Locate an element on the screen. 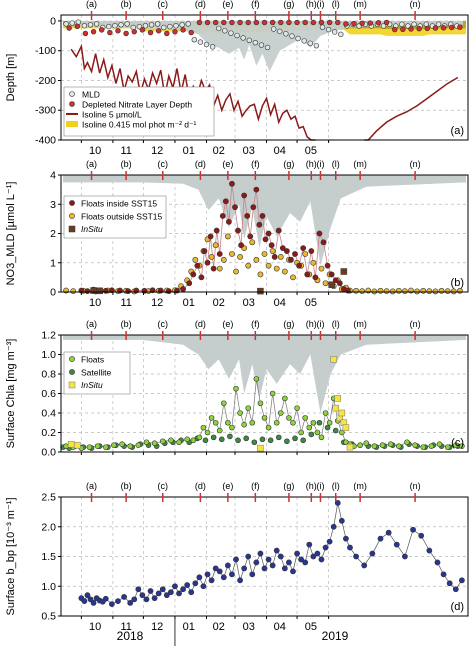  x-tick-label: 01 is located at coordinates (189, 303).